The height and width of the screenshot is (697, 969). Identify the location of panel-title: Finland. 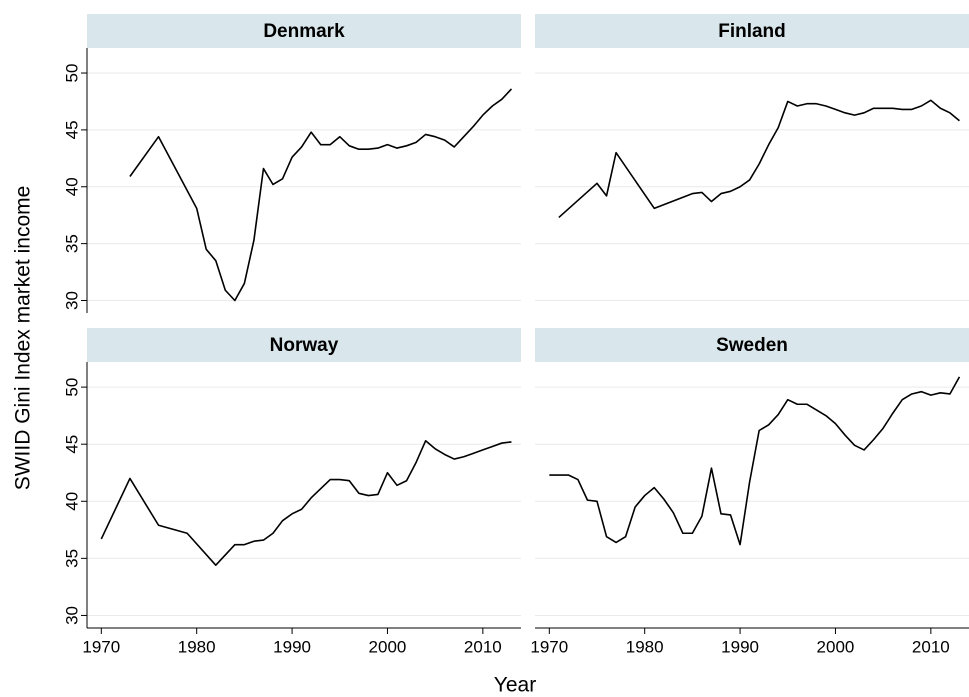
(752, 31).